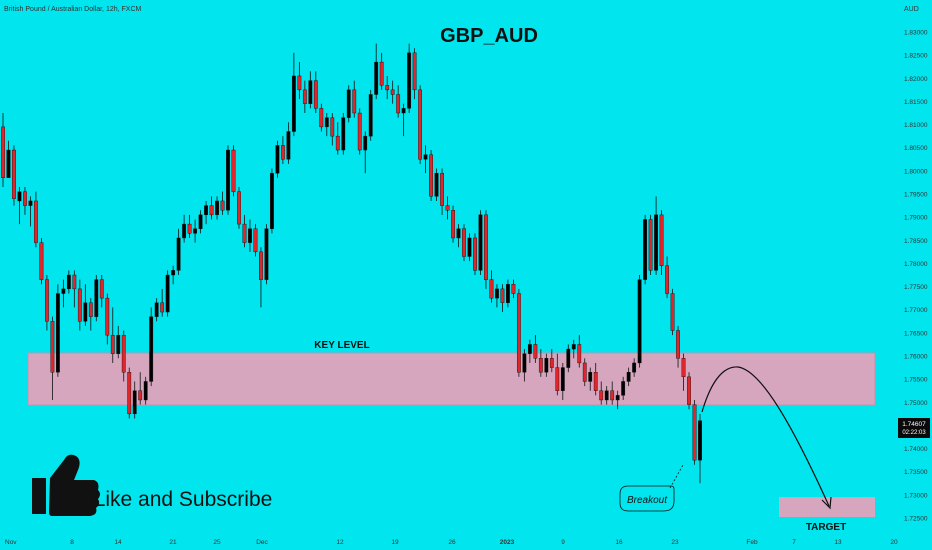  Describe the element at coordinates (766, 438) in the screenshot. I see `projection-arrow` at that location.